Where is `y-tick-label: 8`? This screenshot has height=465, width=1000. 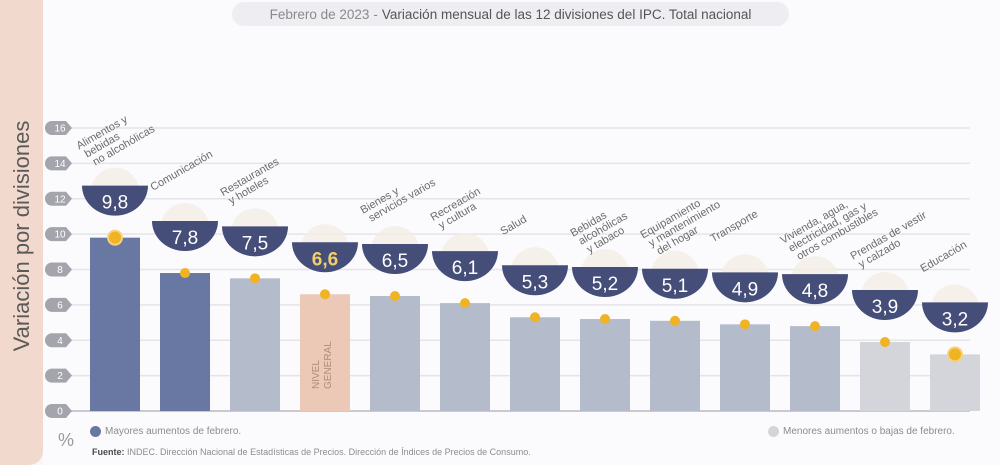 y-tick-label: 8 is located at coordinates (60, 270).